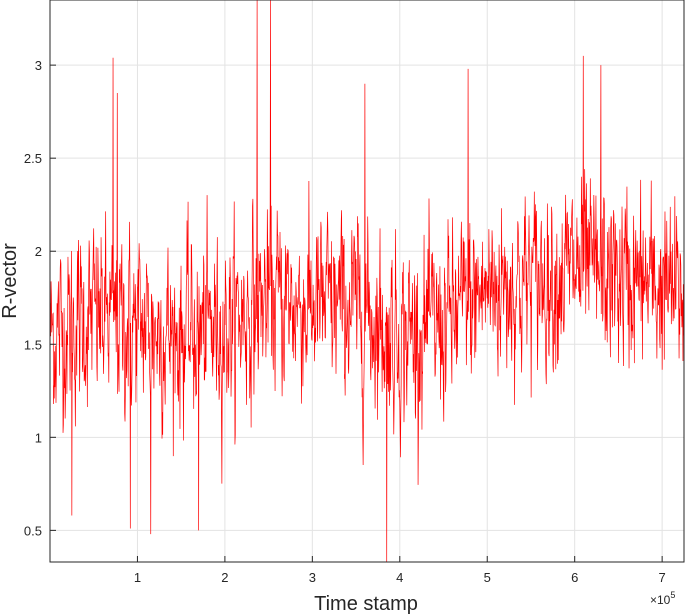 The width and height of the screenshot is (685, 615). Describe the element at coordinates (312, 577) in the screenshot. I see `x-tick-label: 3` at that location.